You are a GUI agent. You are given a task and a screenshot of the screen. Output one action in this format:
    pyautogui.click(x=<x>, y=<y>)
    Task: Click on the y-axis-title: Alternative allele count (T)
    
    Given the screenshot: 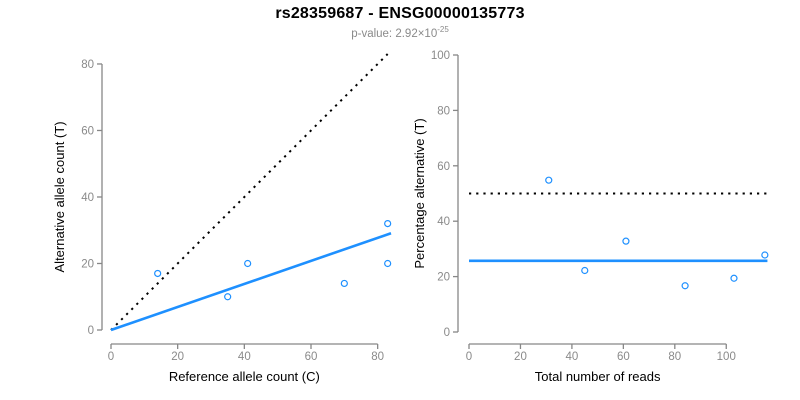 What is the action you would take?
    pyautogui.click(x=59, y=196)
    